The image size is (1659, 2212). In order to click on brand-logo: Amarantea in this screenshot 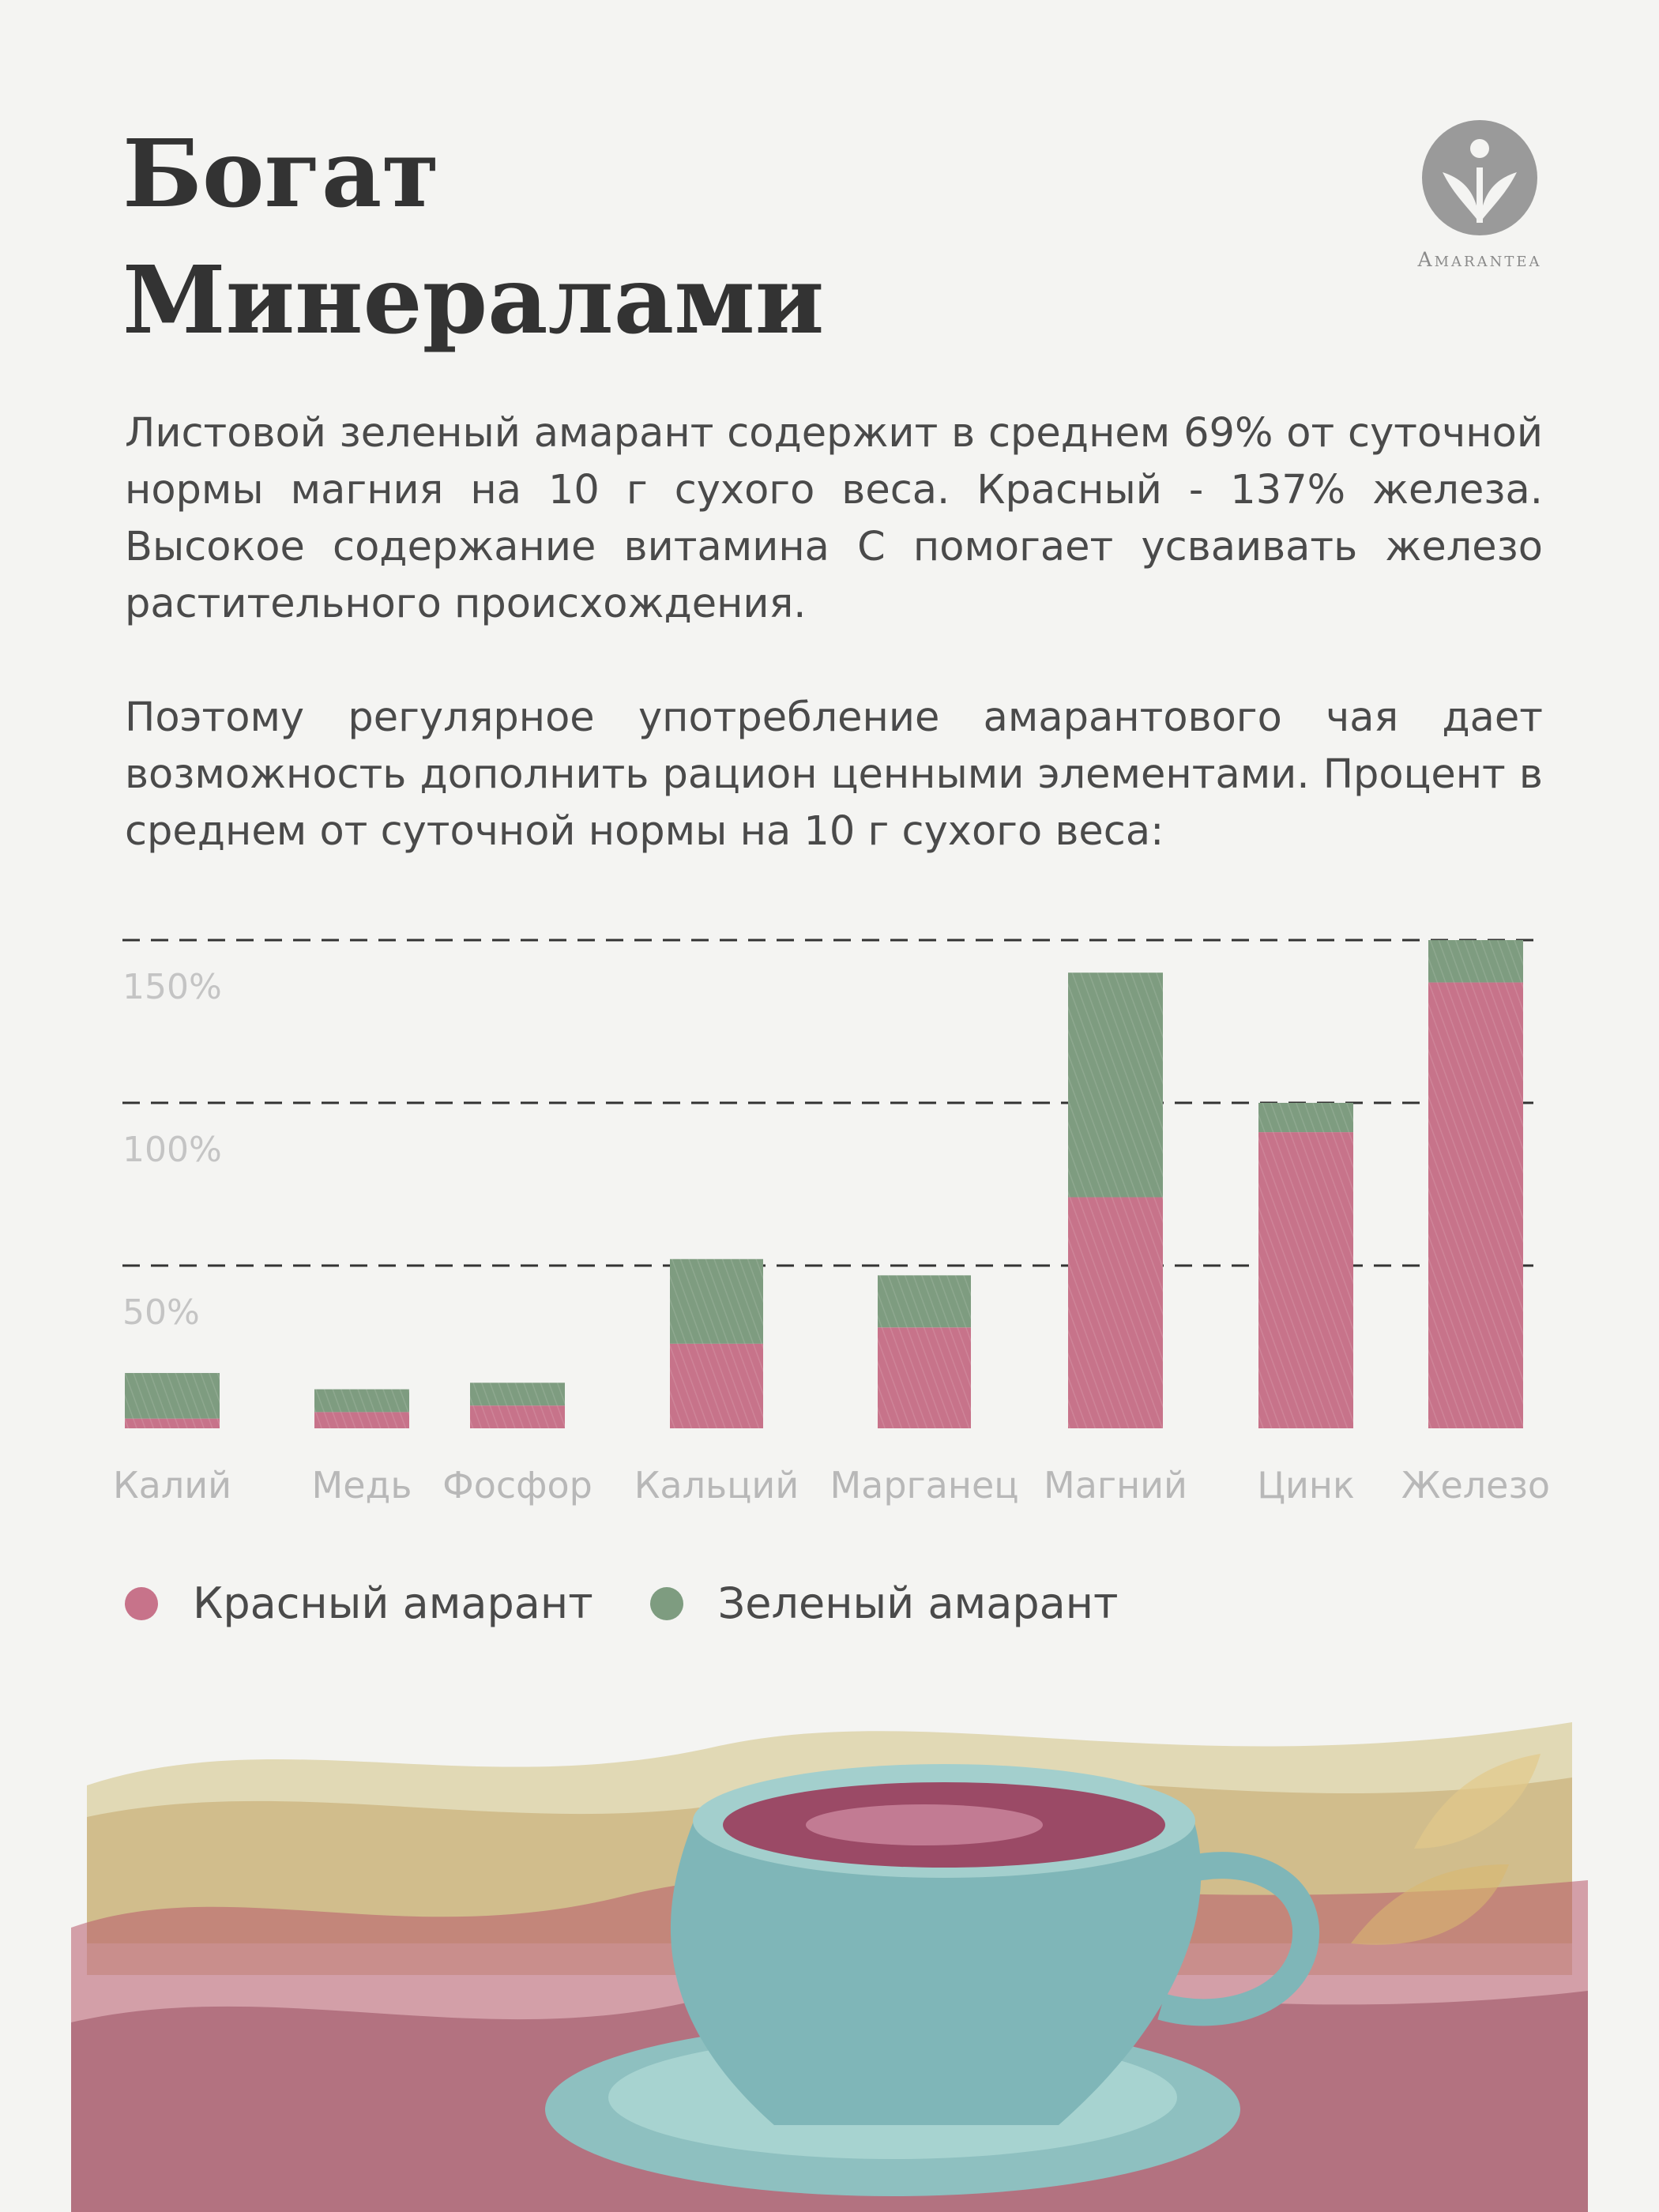, I will do `click(1480, 195)`.